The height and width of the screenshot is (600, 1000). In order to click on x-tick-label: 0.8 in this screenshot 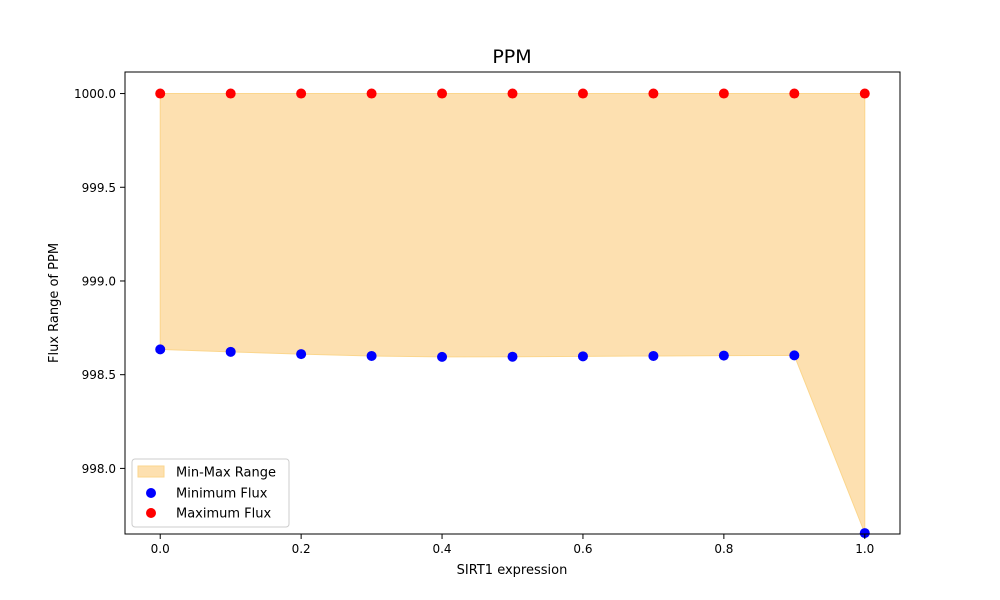, I will do `click(723, 549)`.